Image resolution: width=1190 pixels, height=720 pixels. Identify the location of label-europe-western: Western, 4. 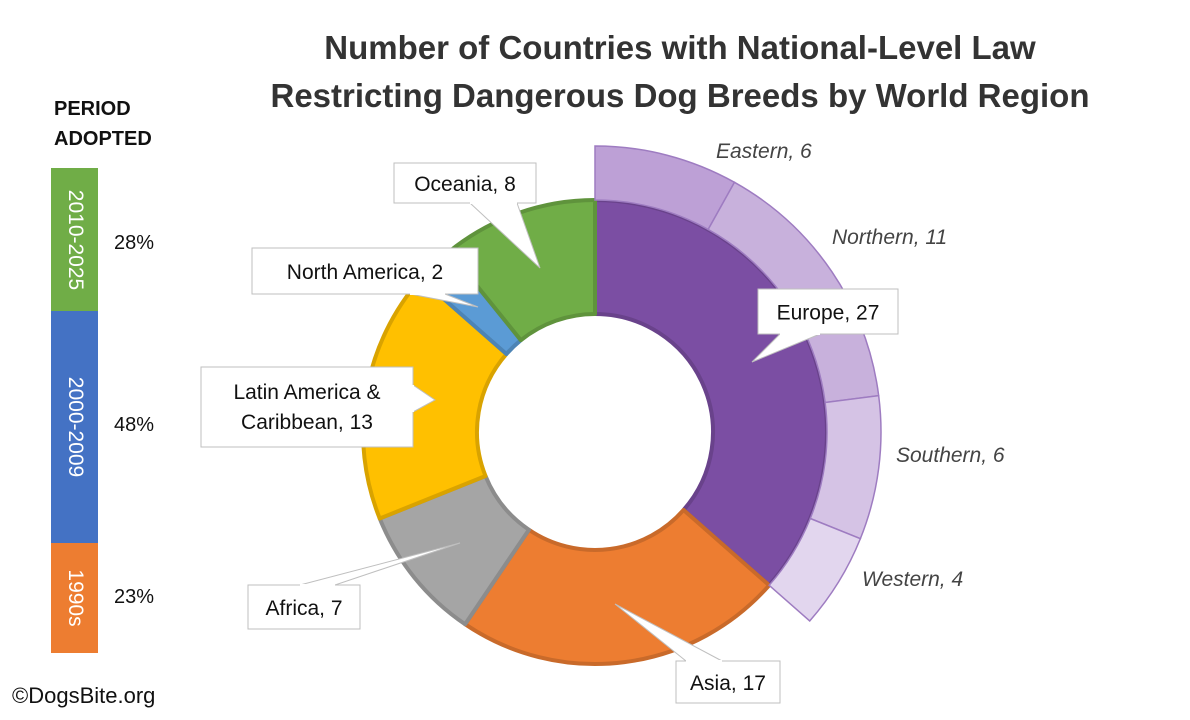
(912, 579).